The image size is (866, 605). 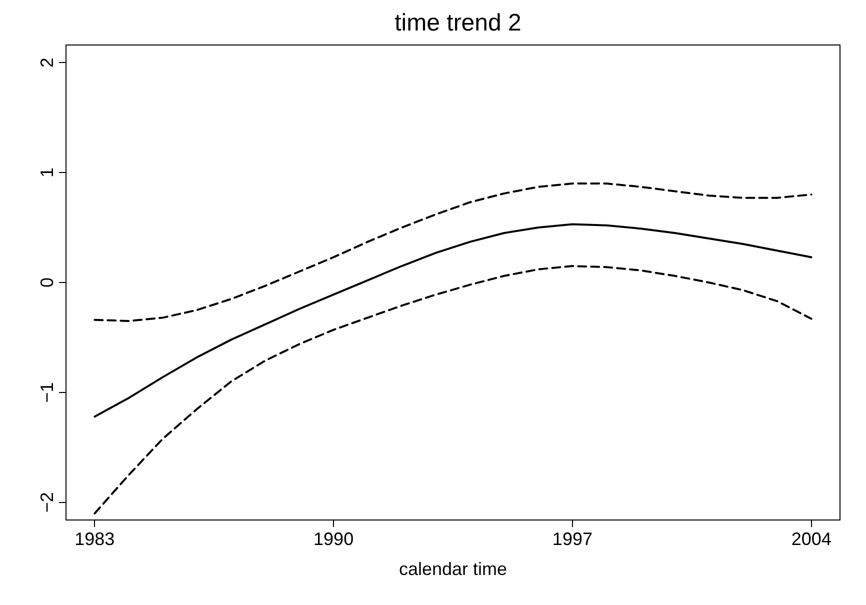 What do you see at coordinates (334, 539) in the screenshot?
I see `x-tick-label: 1990` at bounding box center [334, 539].